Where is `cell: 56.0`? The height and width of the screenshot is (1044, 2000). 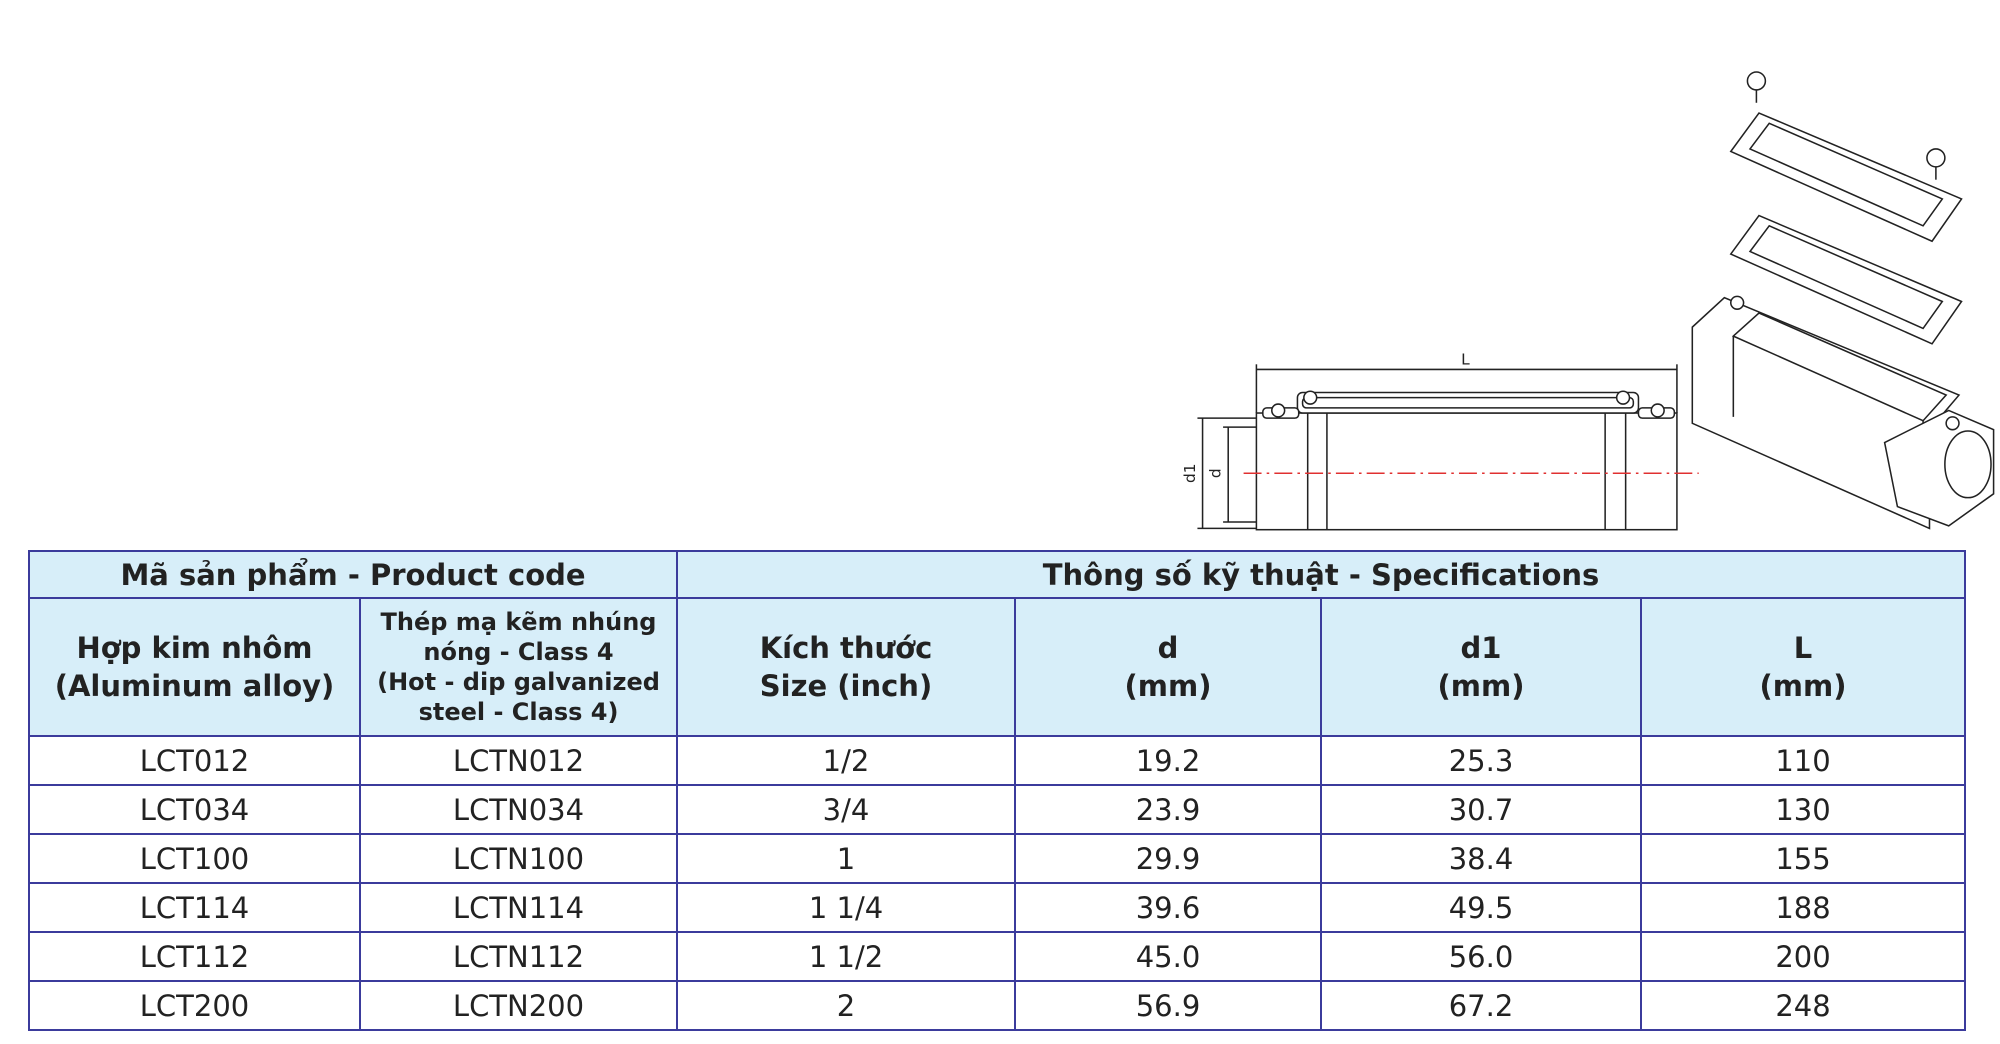
cell: 56.0 is located at coordinates (1481, 956).